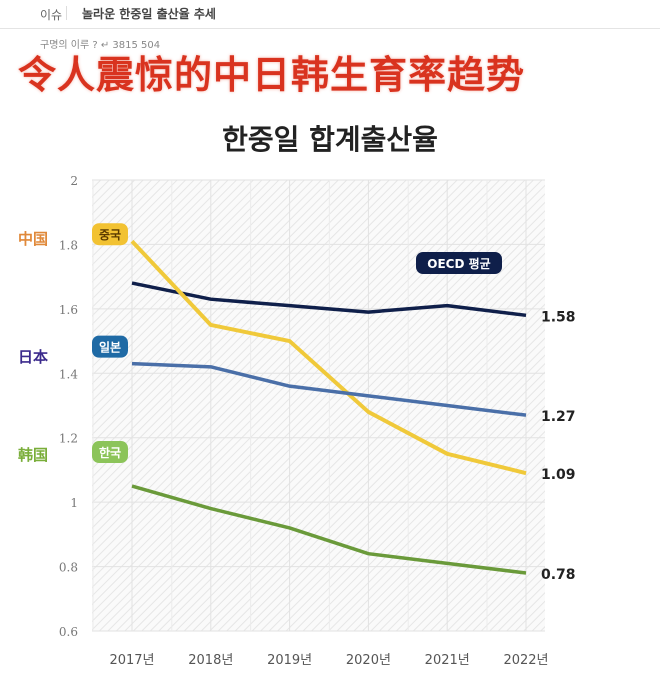  Describe the element at coordinates (68, 568) in the screenshot. I see `y-tick-label: 0.8` at that location.